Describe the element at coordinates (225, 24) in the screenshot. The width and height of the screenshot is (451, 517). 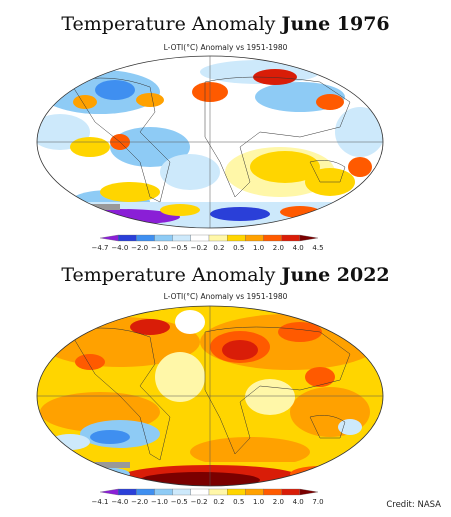
I see `map-title-1976: Temperature Anomaly June 1976` at that location.